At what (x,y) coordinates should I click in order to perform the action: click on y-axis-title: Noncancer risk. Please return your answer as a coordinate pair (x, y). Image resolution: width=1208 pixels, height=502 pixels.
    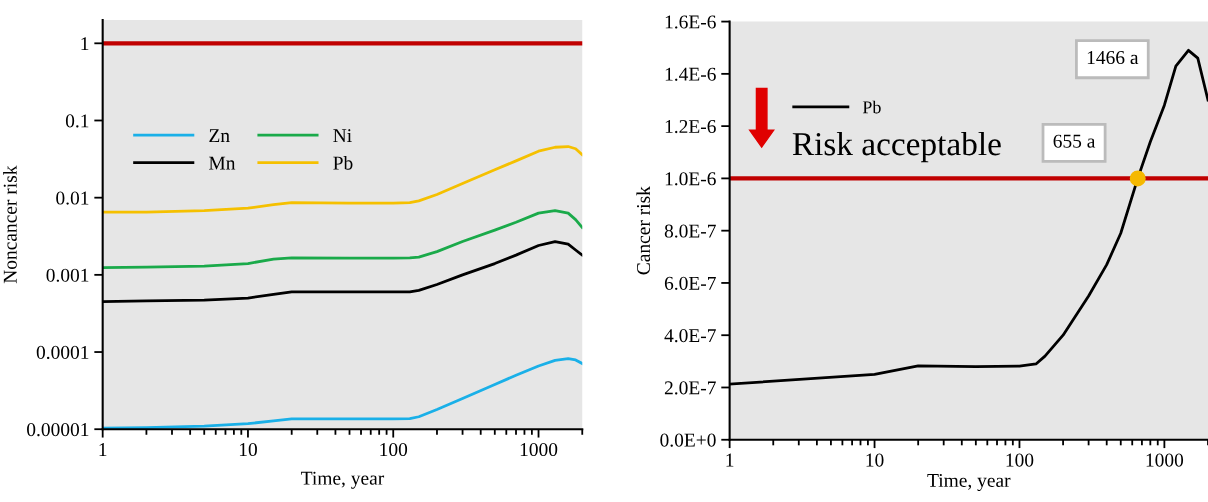
    Looking at the image, I should click on (10, 224).